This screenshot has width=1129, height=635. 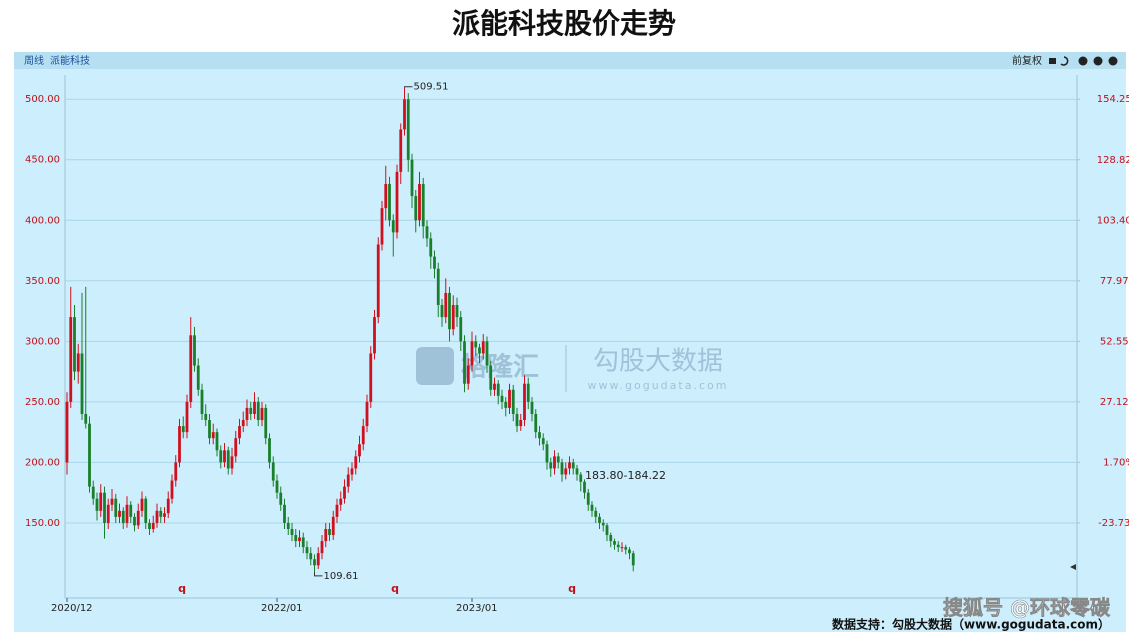 What do you see at coordinates (42, 220) in the screenshot?
I see `y-tick-label: 400.00` at bounding box center [42, 220].